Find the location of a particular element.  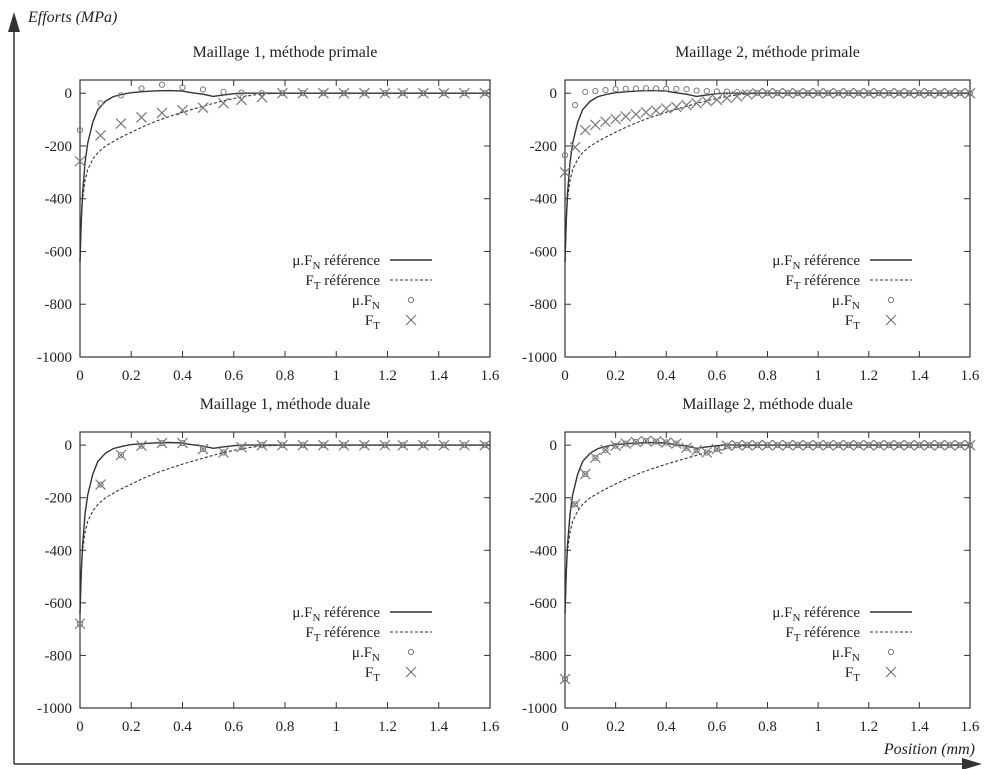

x-tick-label: 0 is located at coordinates (565, 727).